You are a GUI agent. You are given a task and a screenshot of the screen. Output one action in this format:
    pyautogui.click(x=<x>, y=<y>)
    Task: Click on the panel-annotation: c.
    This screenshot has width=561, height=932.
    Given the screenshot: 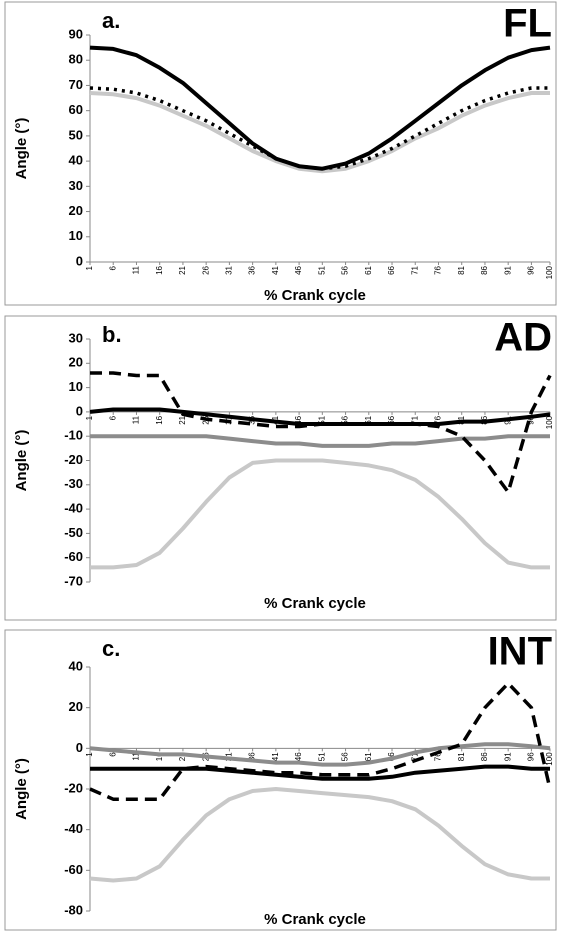 What is the action you would take?
    pyautogui.click(x=111, y=648)
    